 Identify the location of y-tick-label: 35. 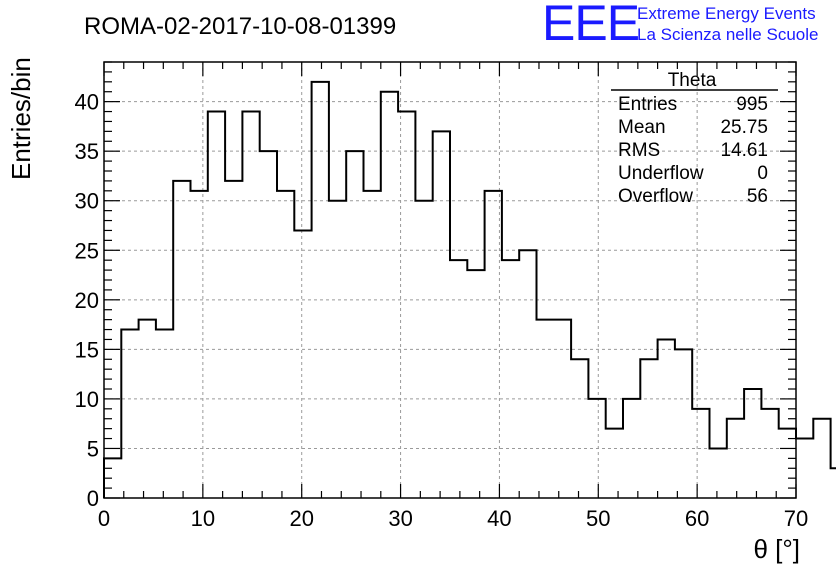
(87, 151).